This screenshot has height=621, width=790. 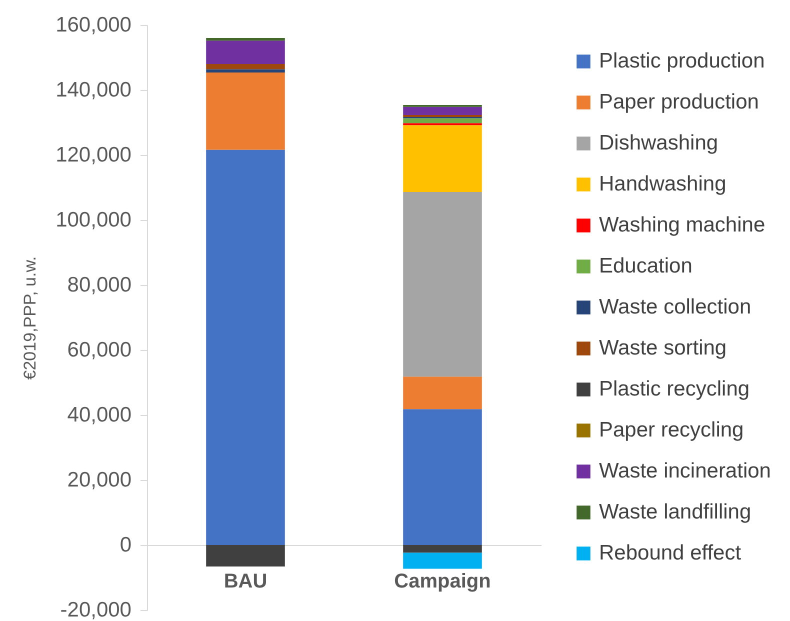 I want to click on legend-label: Plastic recycling, so click(x=674, y=389).